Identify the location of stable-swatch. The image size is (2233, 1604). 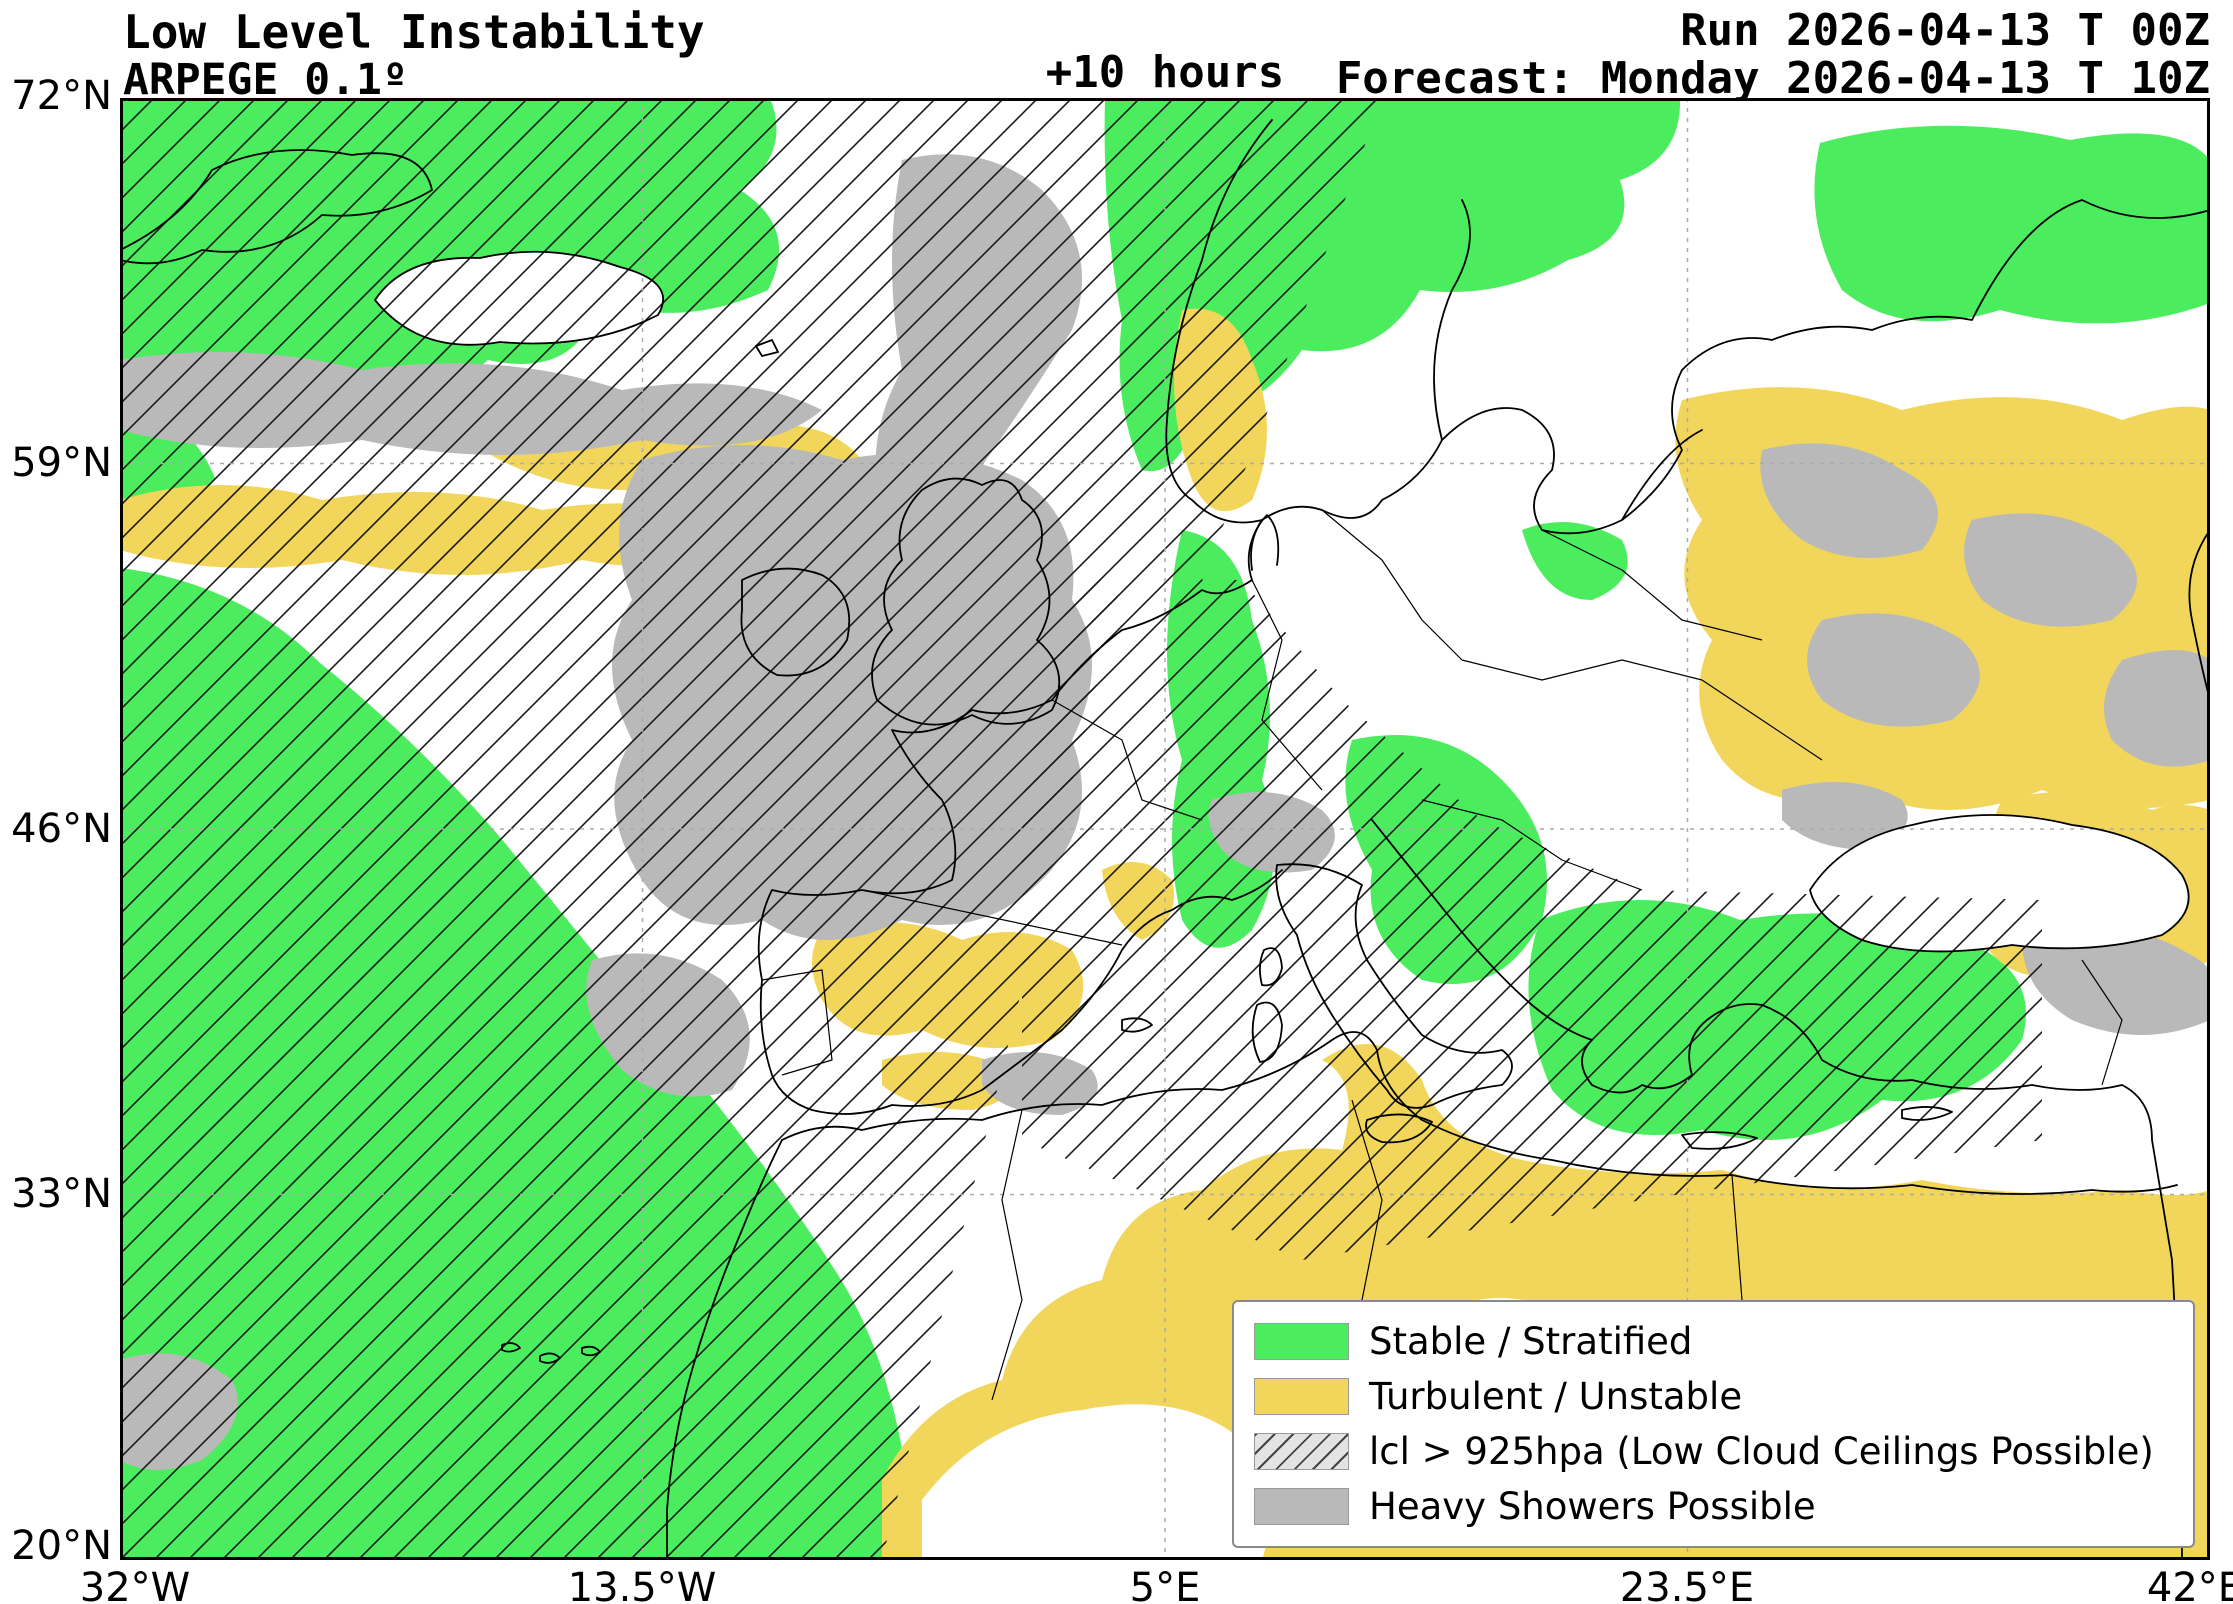
(1301, 1341).